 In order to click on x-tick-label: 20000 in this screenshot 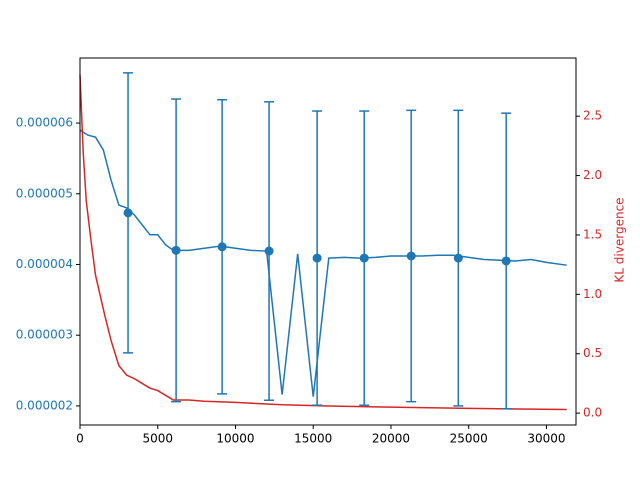, I will do `click(391, 439)`.